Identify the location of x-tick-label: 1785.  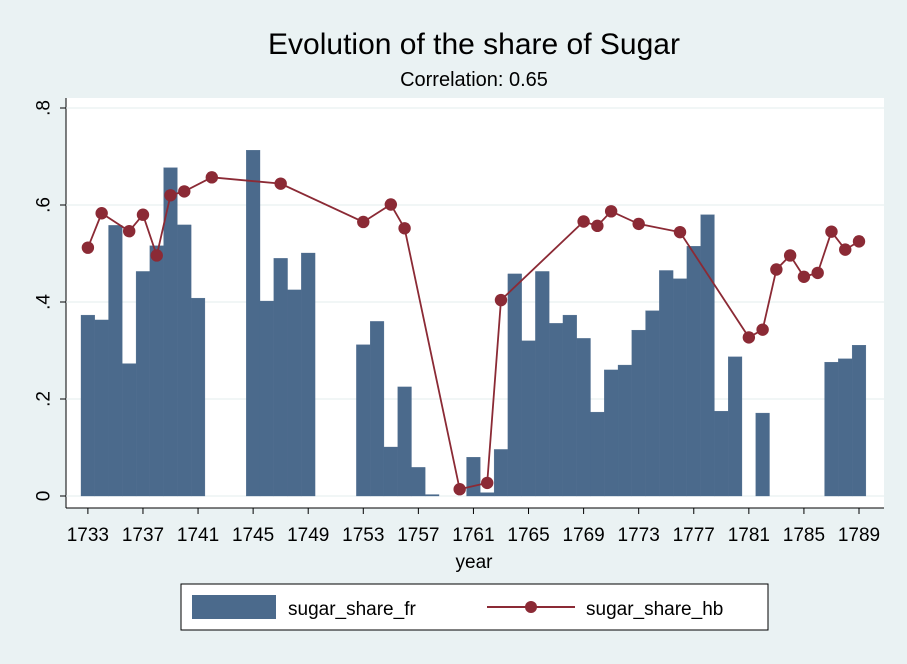
(804, 535).